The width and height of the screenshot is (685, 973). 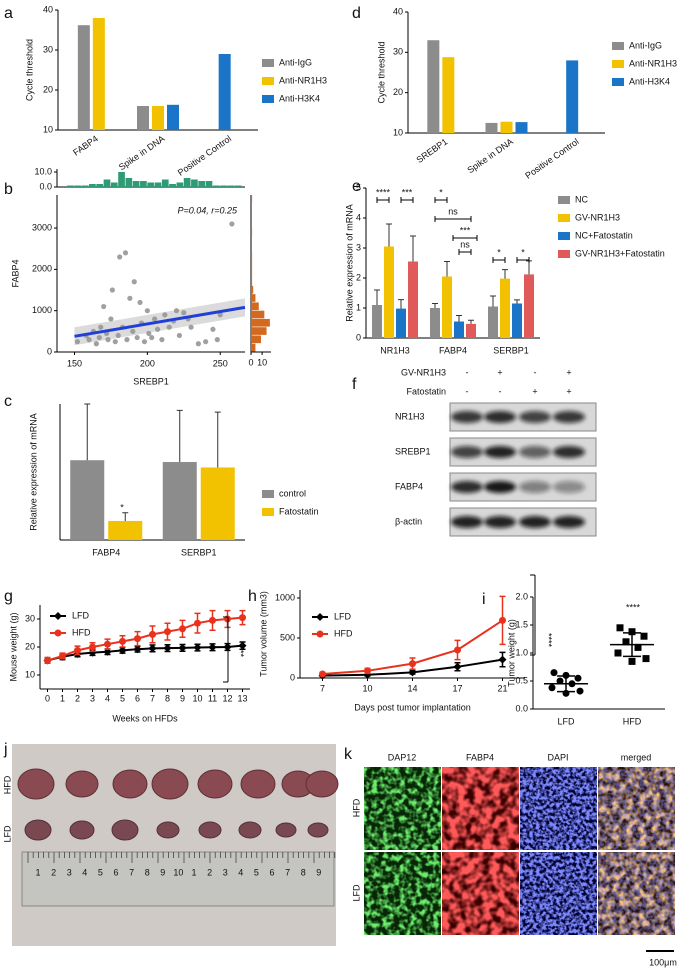 What do you see at coordinates (178, 872) in the screenshot?
I see `ruler-number: 10` at bounding box center [178, 872].